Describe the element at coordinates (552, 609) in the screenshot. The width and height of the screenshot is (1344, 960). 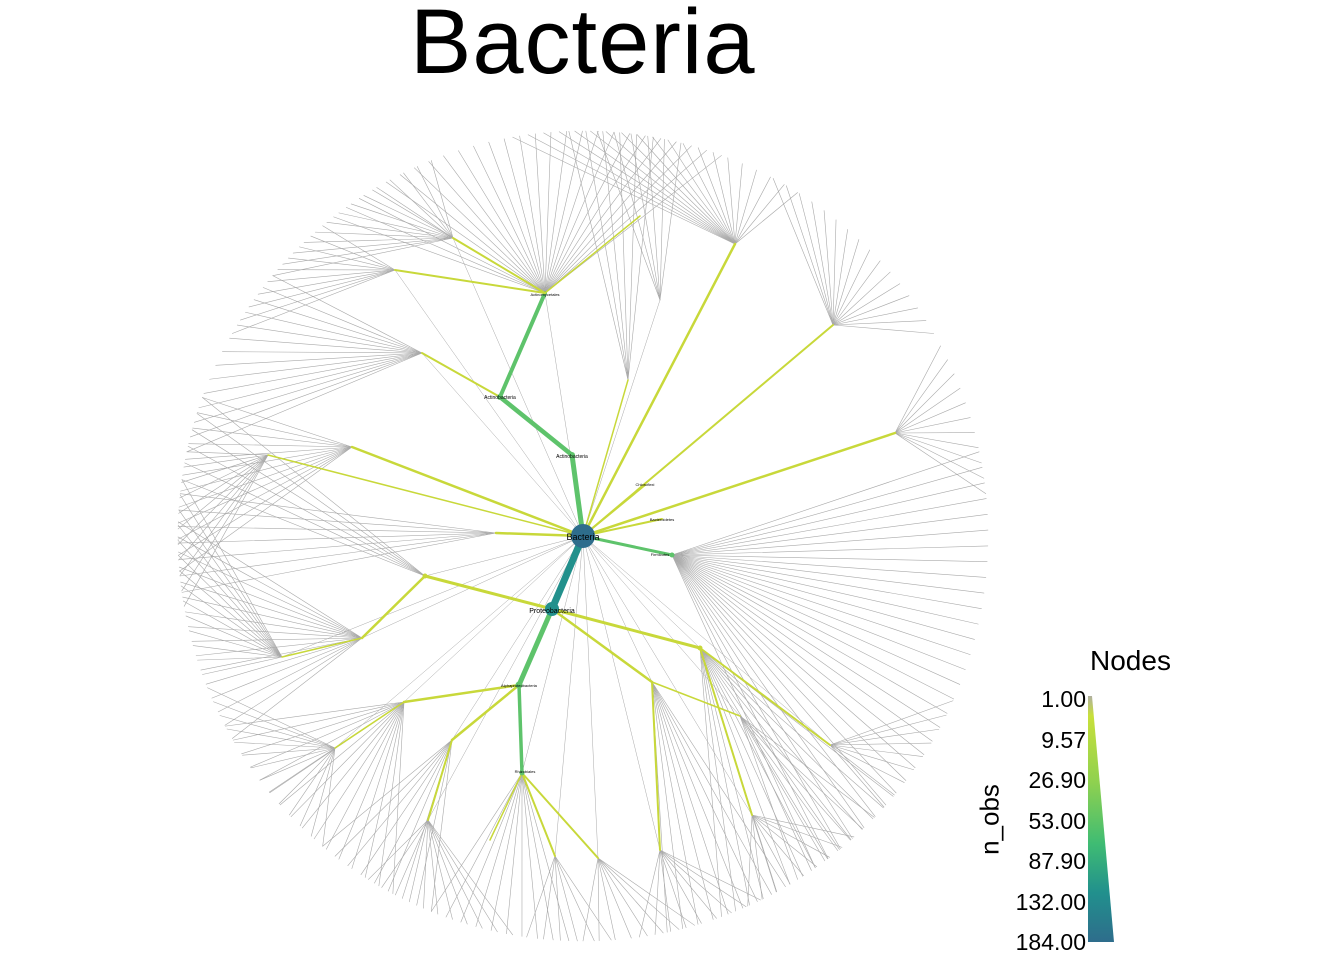
I see `node-proteobacteria` at that location.